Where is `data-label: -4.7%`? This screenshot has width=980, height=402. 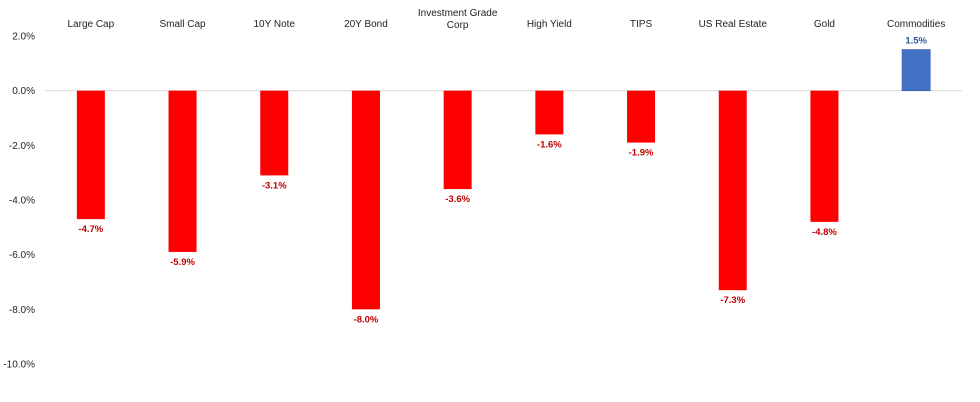
data-label: -4.7% is located at coordinates (90, 229).